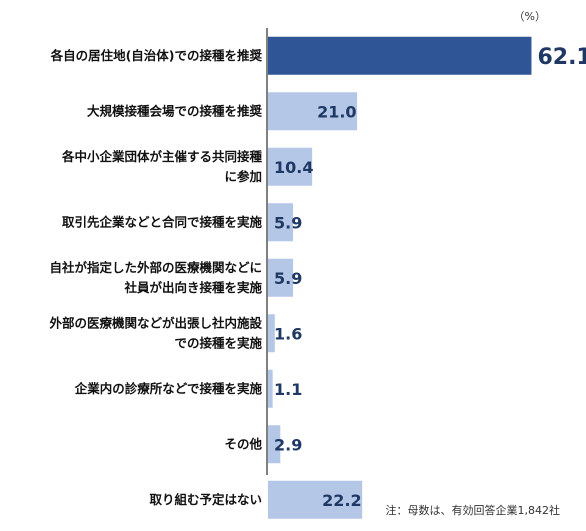  What do you see at coordinates (192, 287) in the screenshot?
I see `category-label: 社員が出向き接種を実施` at bounding box center [192, 287].